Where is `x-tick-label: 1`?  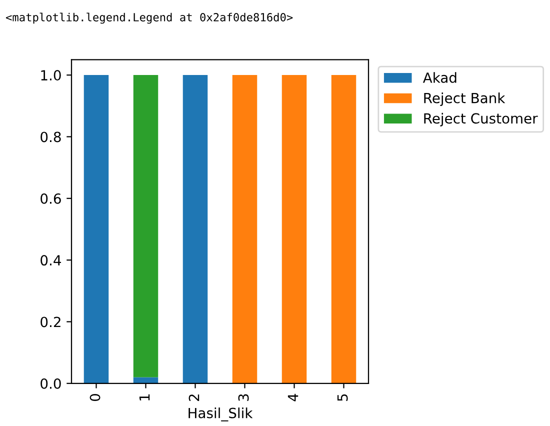 x-tick-label: 1 is located at coordinates (144, 397).